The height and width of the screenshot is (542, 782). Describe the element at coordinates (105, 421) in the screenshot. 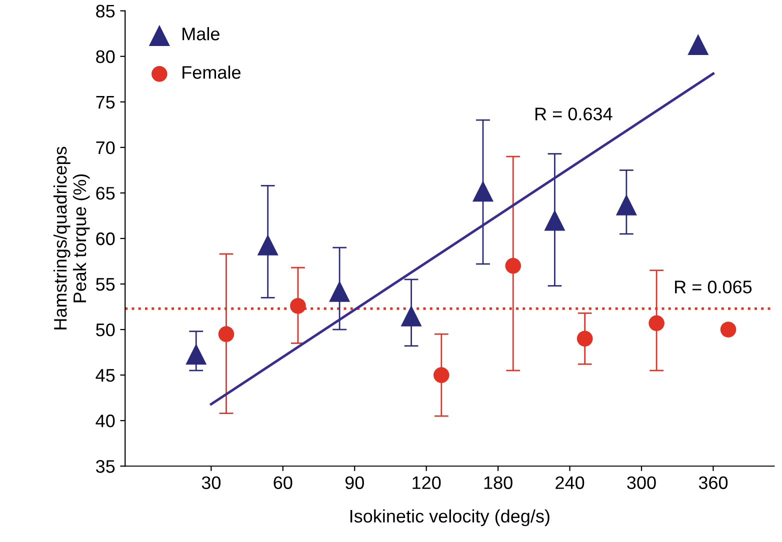

I see `y-tick-label: 40` at that location.